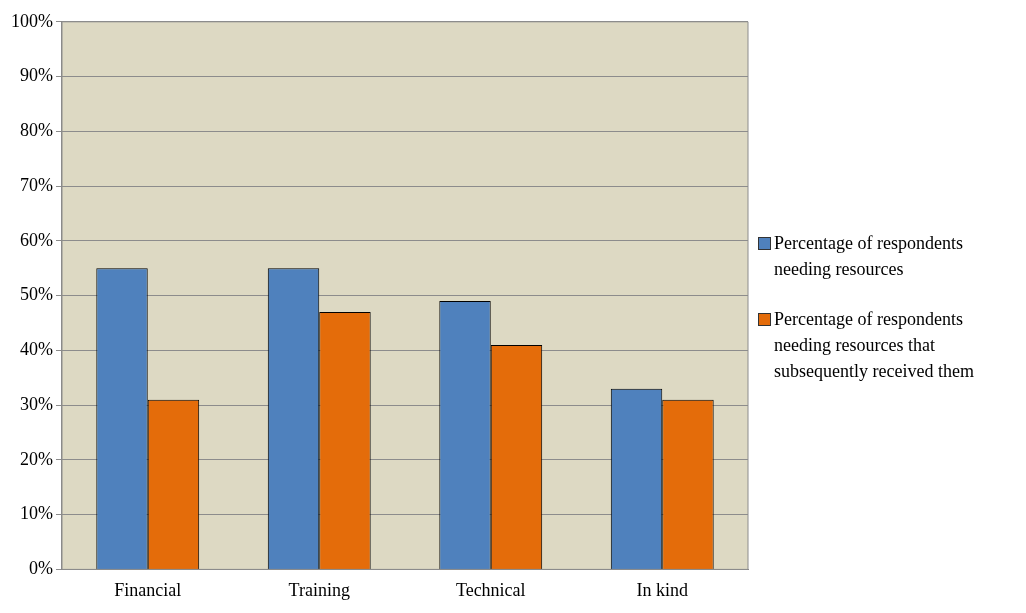 This screenshot has width=1026, height=613. Describe the element at coordinates (662, 589) in the screenshot. I see `x-tick-label: In kind` at that location.